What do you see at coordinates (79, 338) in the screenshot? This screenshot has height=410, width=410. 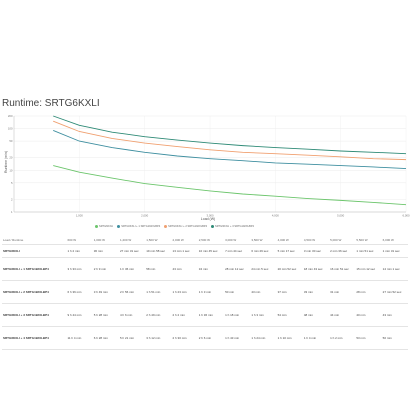 I see `runtime-cell: 11 h 4 min` at bounding box center [79, 338].